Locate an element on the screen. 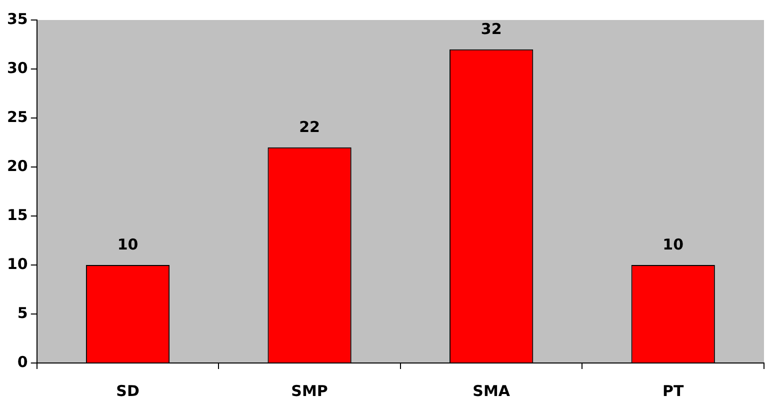  x-tick-label: SMA is located at coordinates (491, 391).